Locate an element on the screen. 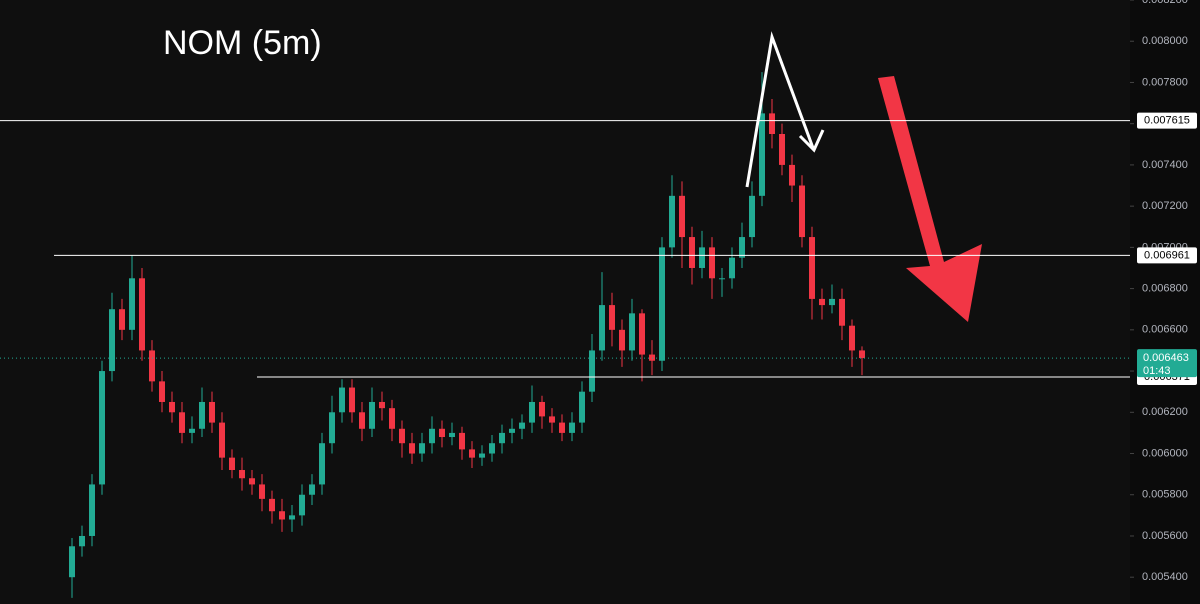 The height and width of the screenshot is (604, 1200). drawing-arrowhead is located at coordinates (811, 141).